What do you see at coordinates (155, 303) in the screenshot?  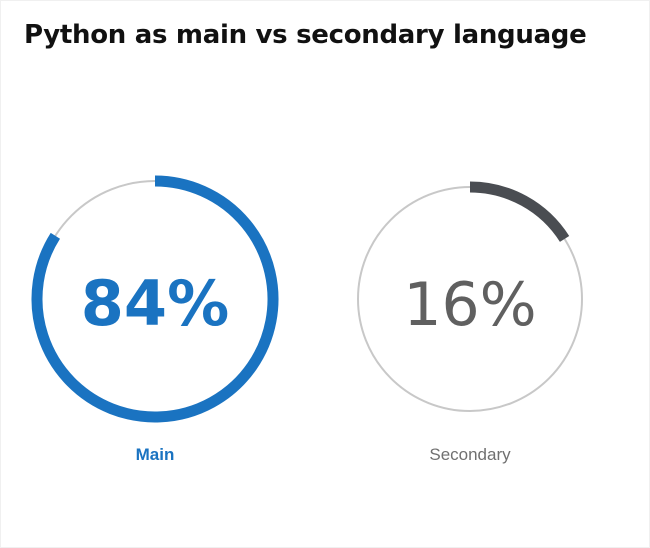 I see `donut-main-value: 84%` at bounding box center [155, 303].